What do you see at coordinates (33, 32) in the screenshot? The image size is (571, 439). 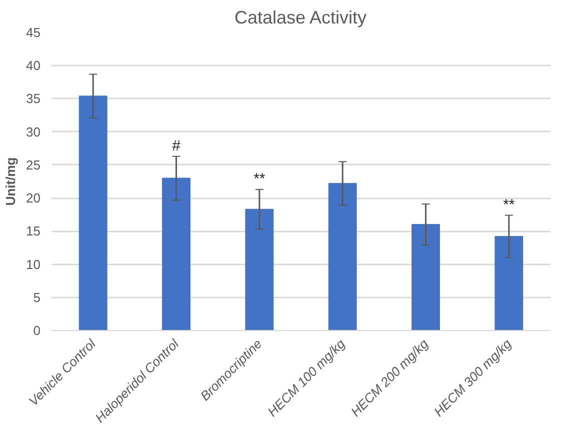 I see `y-tick-label: 45` at bounding box center [33, 32].